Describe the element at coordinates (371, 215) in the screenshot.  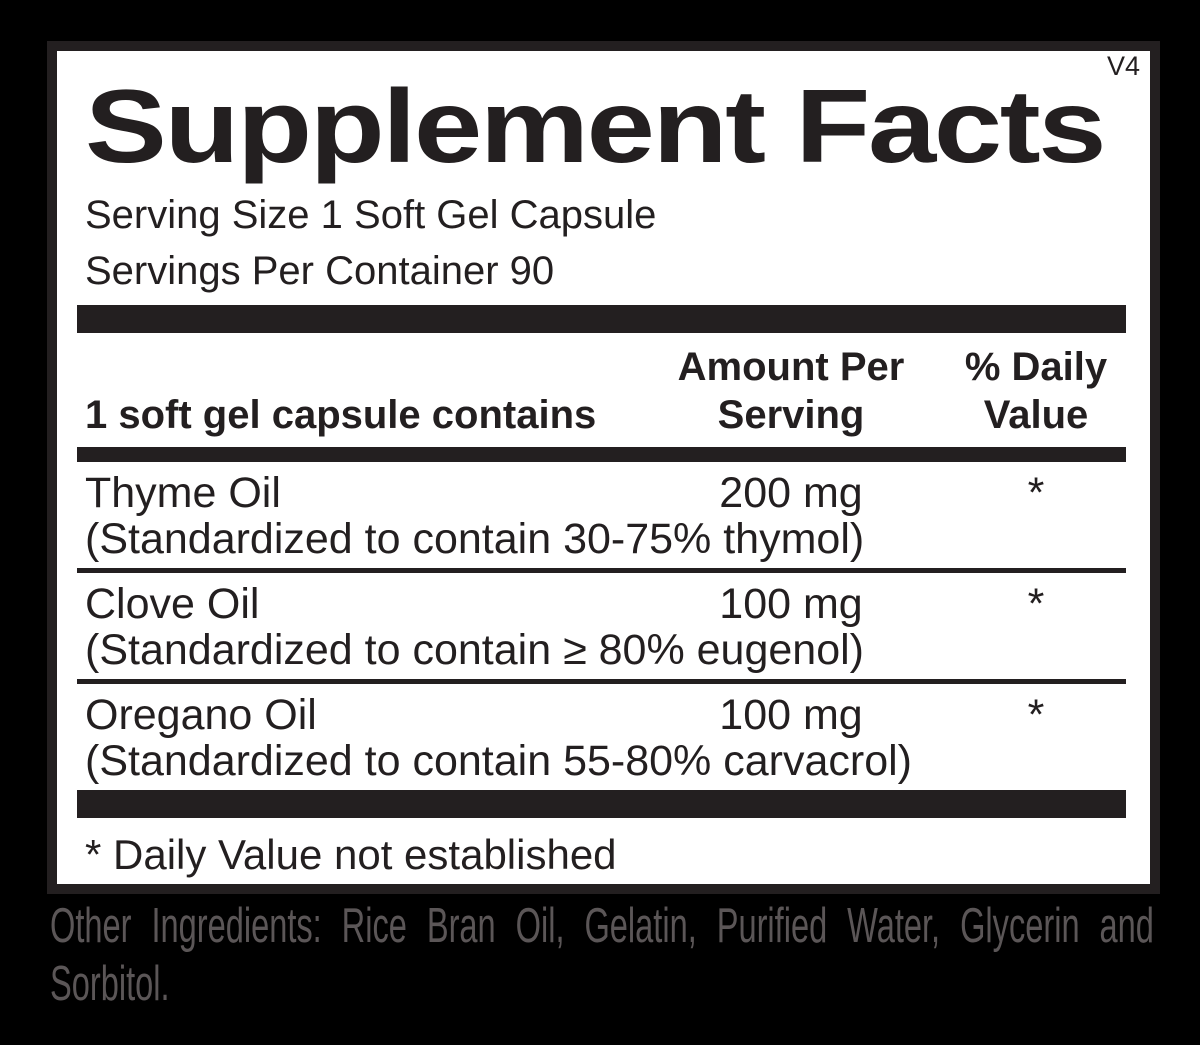
I see `serving-size-line: Serving Size 1 Soft Gel Capsule` at that location.